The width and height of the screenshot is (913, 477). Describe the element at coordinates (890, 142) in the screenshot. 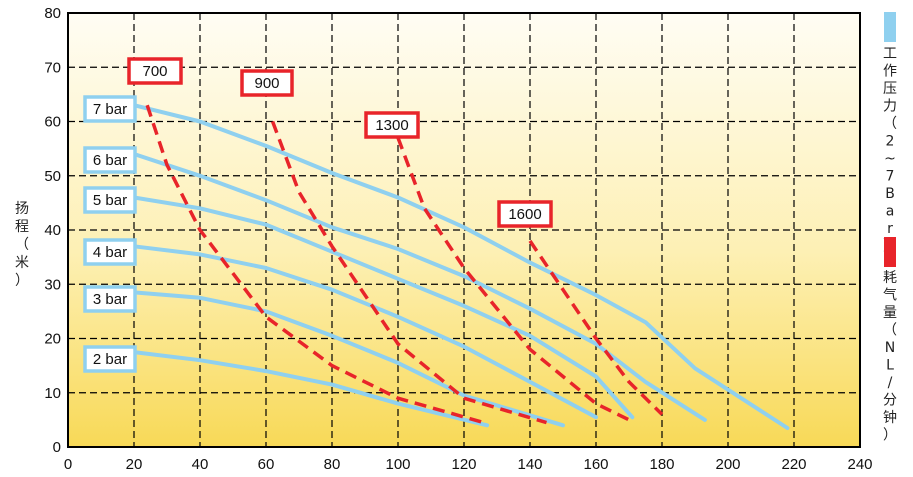

I see `svg-text: 2` at that location.